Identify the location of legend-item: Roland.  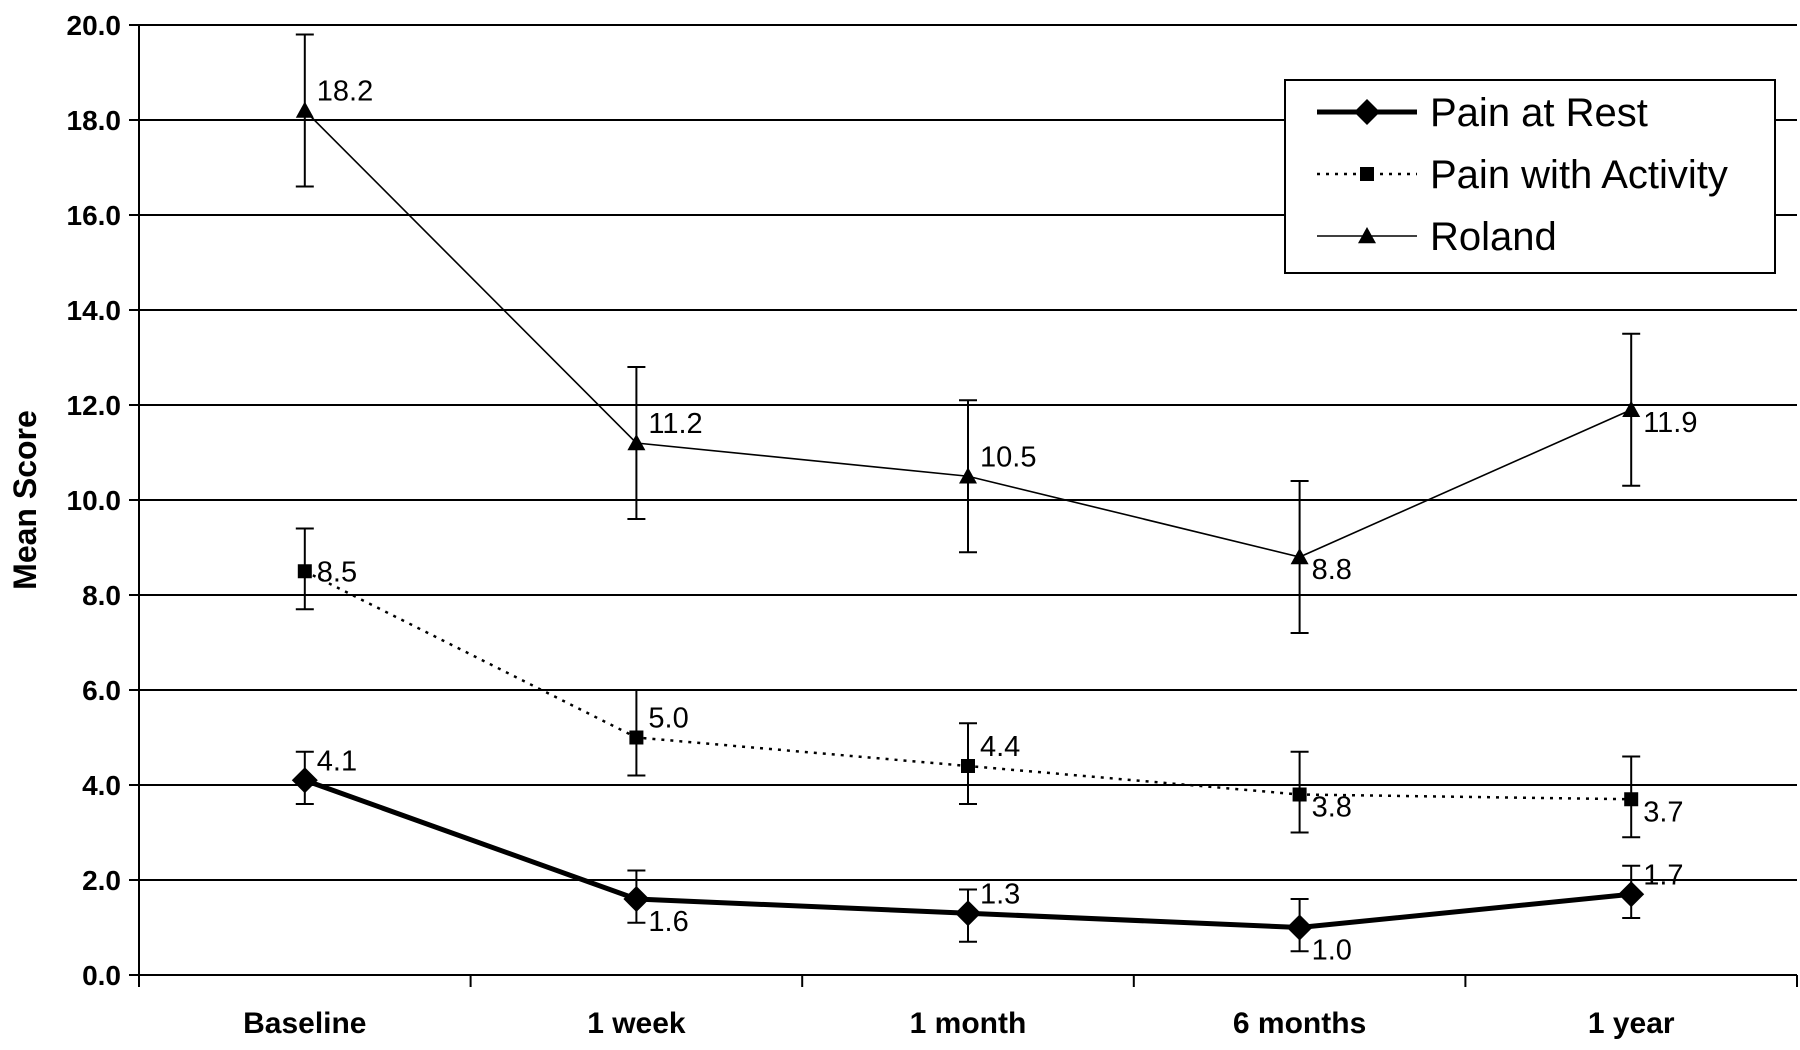
(1437, 237).